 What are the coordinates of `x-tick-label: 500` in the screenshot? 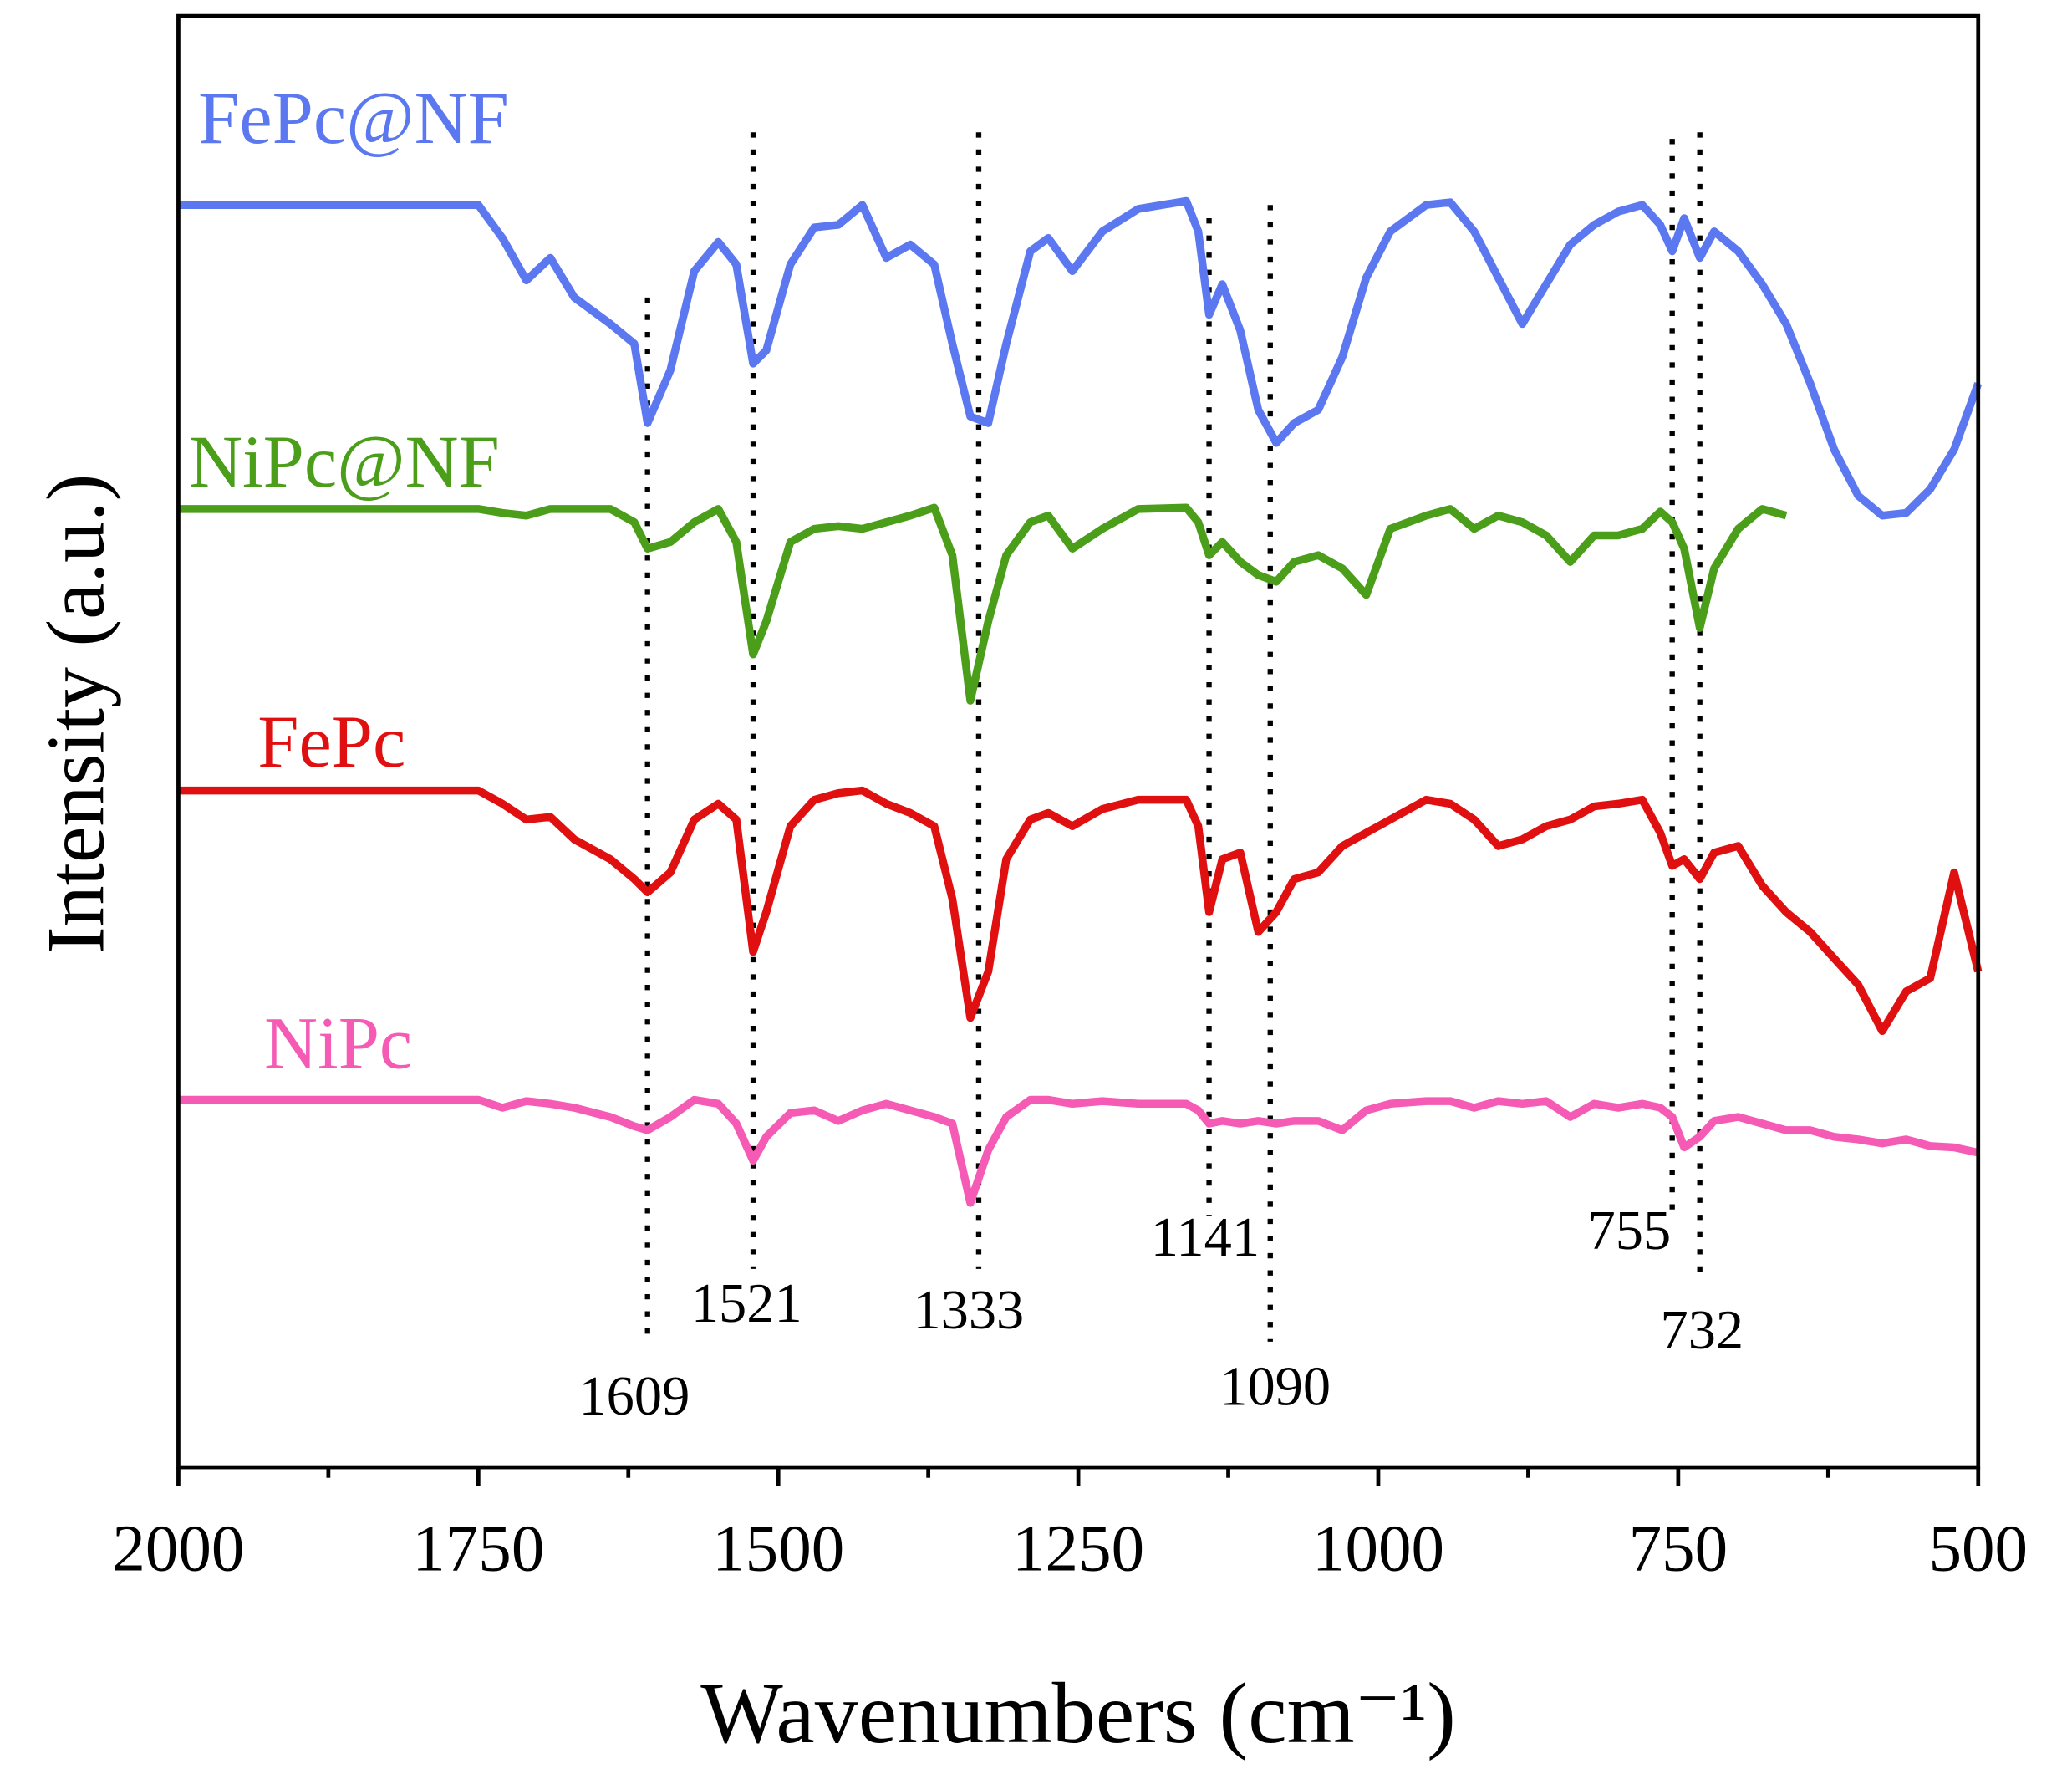 It's located at (1978, 1548).